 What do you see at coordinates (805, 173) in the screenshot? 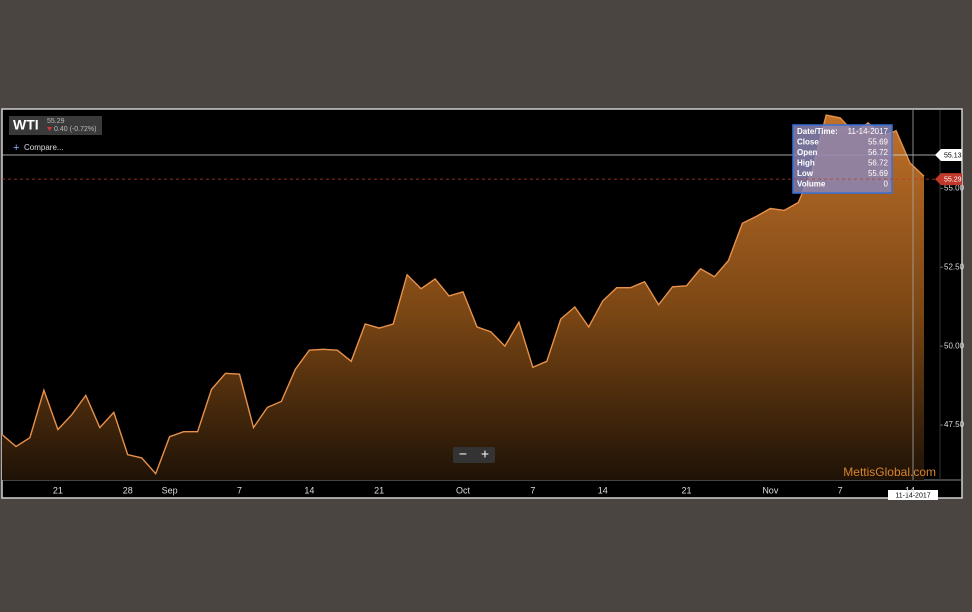
I see `tooltip-label: Low` at bounding box center [805, 173].